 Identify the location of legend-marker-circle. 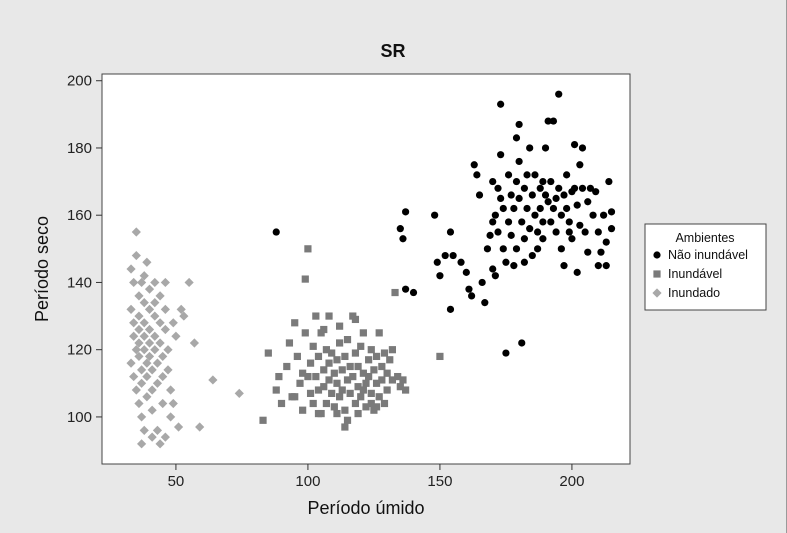
(657, 255).